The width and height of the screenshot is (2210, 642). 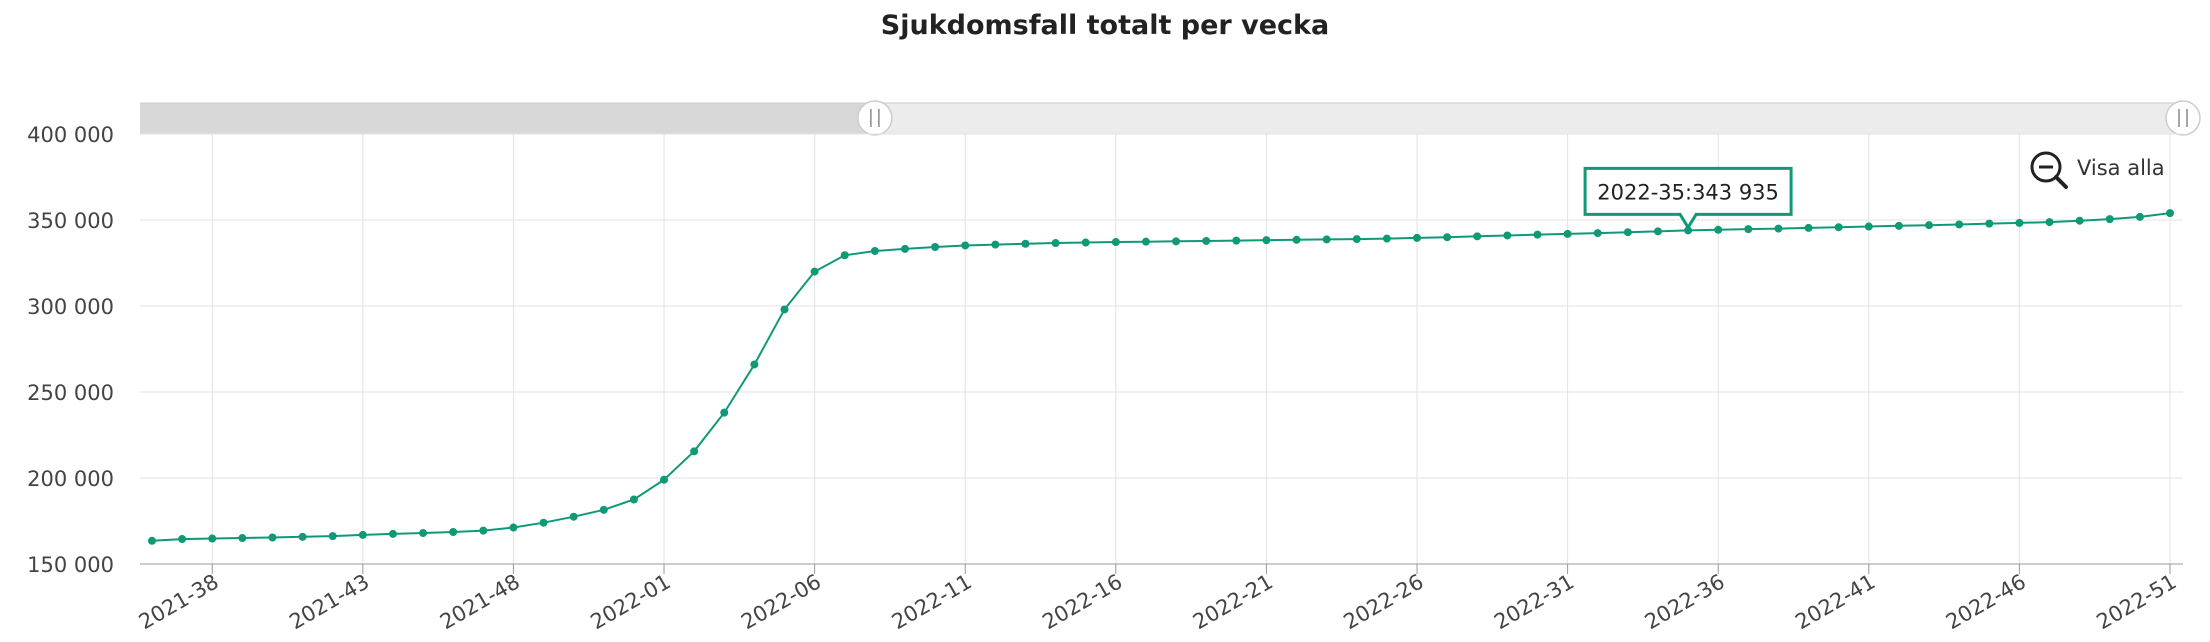 I want to click on x-tick-label: 2022-11, so click(x=932, y=602).